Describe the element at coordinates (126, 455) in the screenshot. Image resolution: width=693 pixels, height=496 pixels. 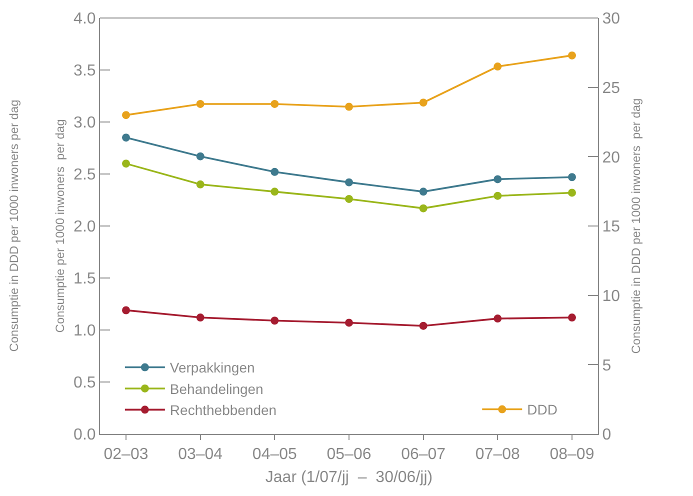
I see `x-tick-label: 02–03` at that location.